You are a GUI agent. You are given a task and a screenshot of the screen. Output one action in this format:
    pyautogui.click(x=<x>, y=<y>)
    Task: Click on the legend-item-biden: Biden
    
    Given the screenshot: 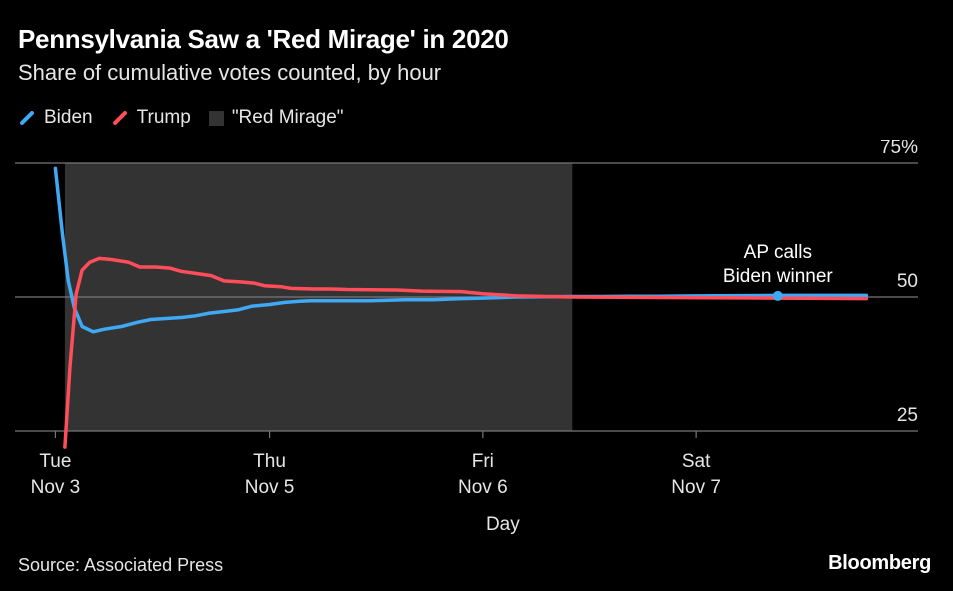 What is the action you would take?
    pyautogui.click(x=55, y=118)
    